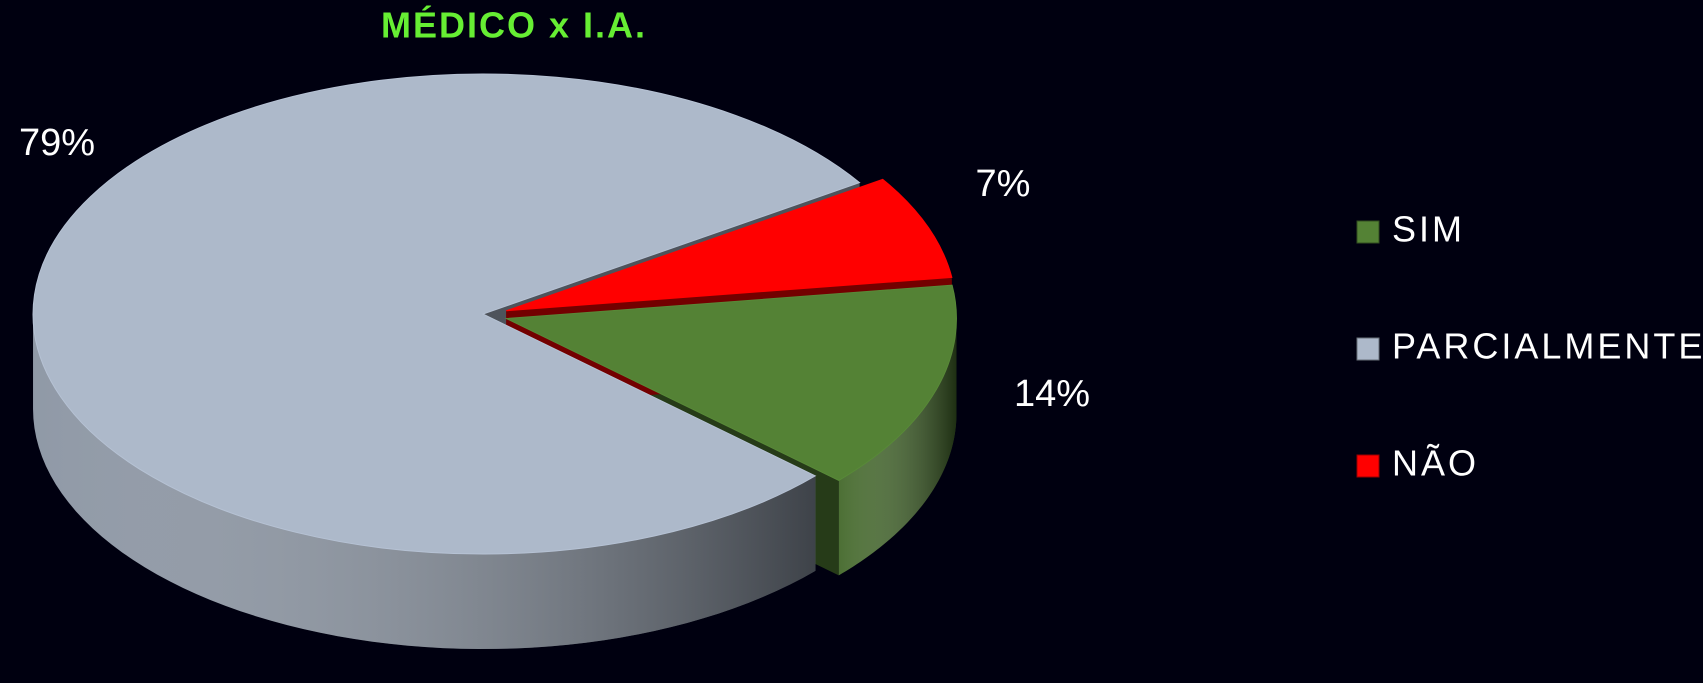  What do you see at coordinates (1003, 184) in the screenshot?
I see `data-label: 7%` at bounding box center [1003, 184].